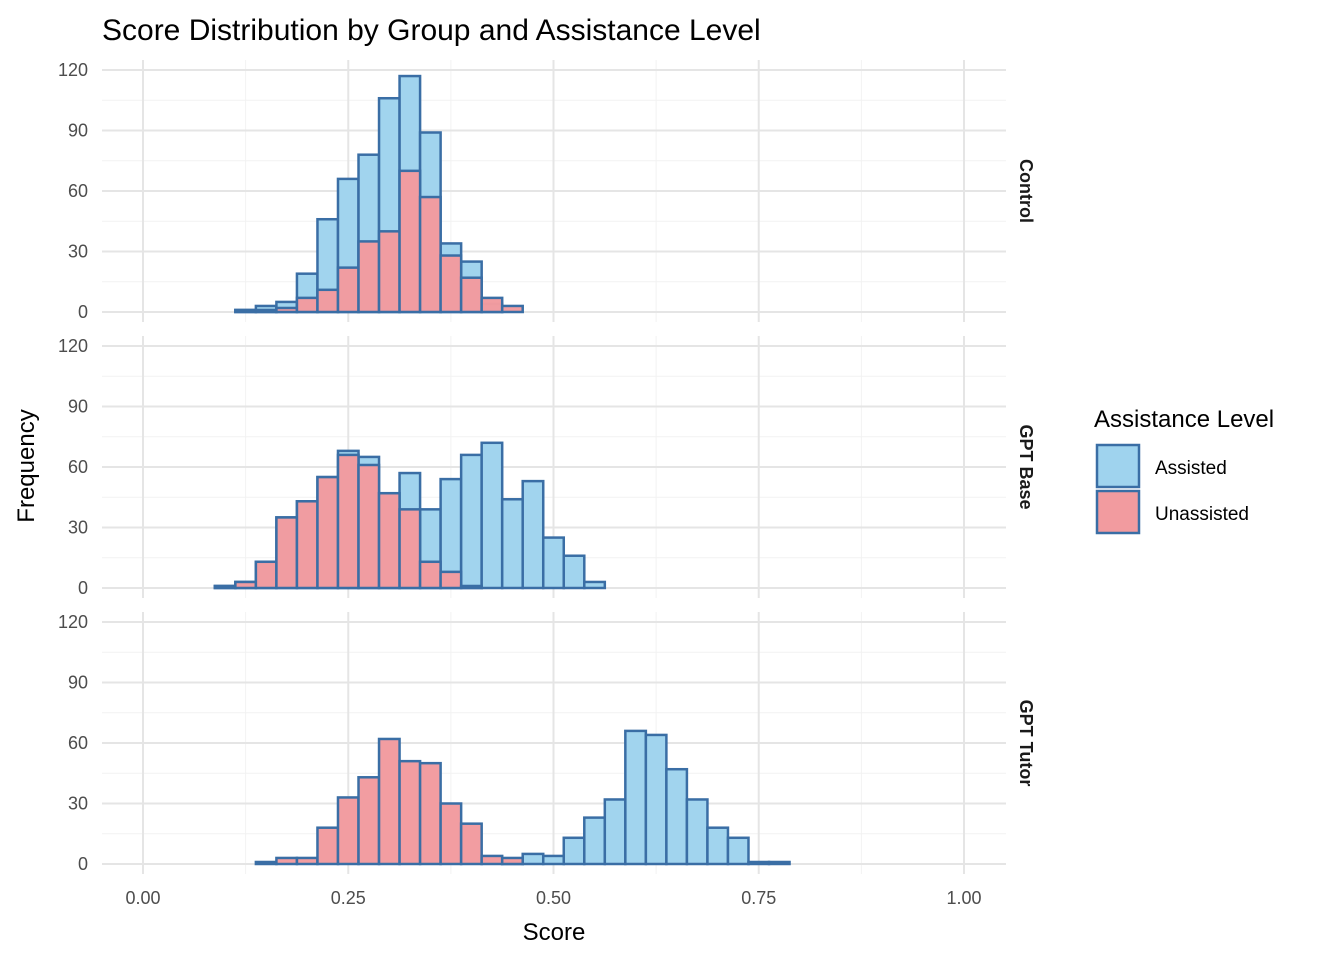  I want to click on y-axis-title: Frequency, so click(26, 465).